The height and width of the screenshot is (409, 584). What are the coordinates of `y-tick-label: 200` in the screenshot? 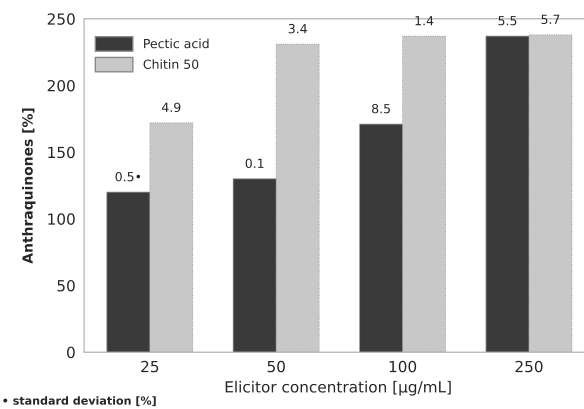 It's located at (61, 86).